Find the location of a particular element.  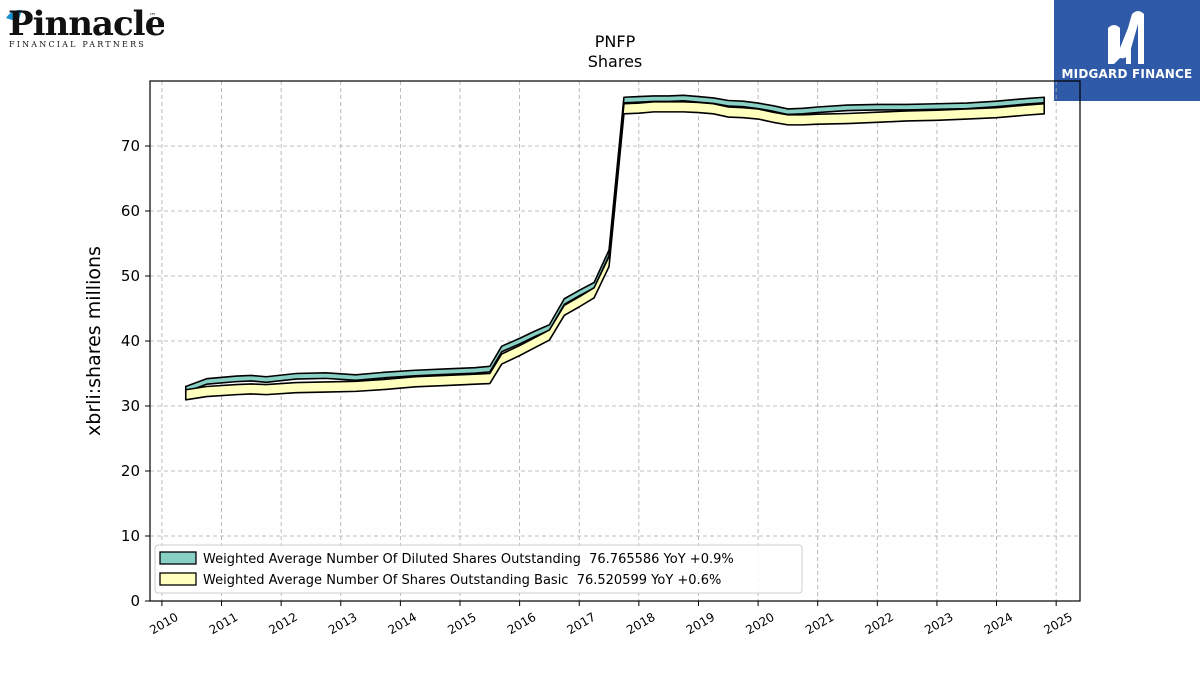

x-tick-label: 2025 is located at coordinates (1057, 623).